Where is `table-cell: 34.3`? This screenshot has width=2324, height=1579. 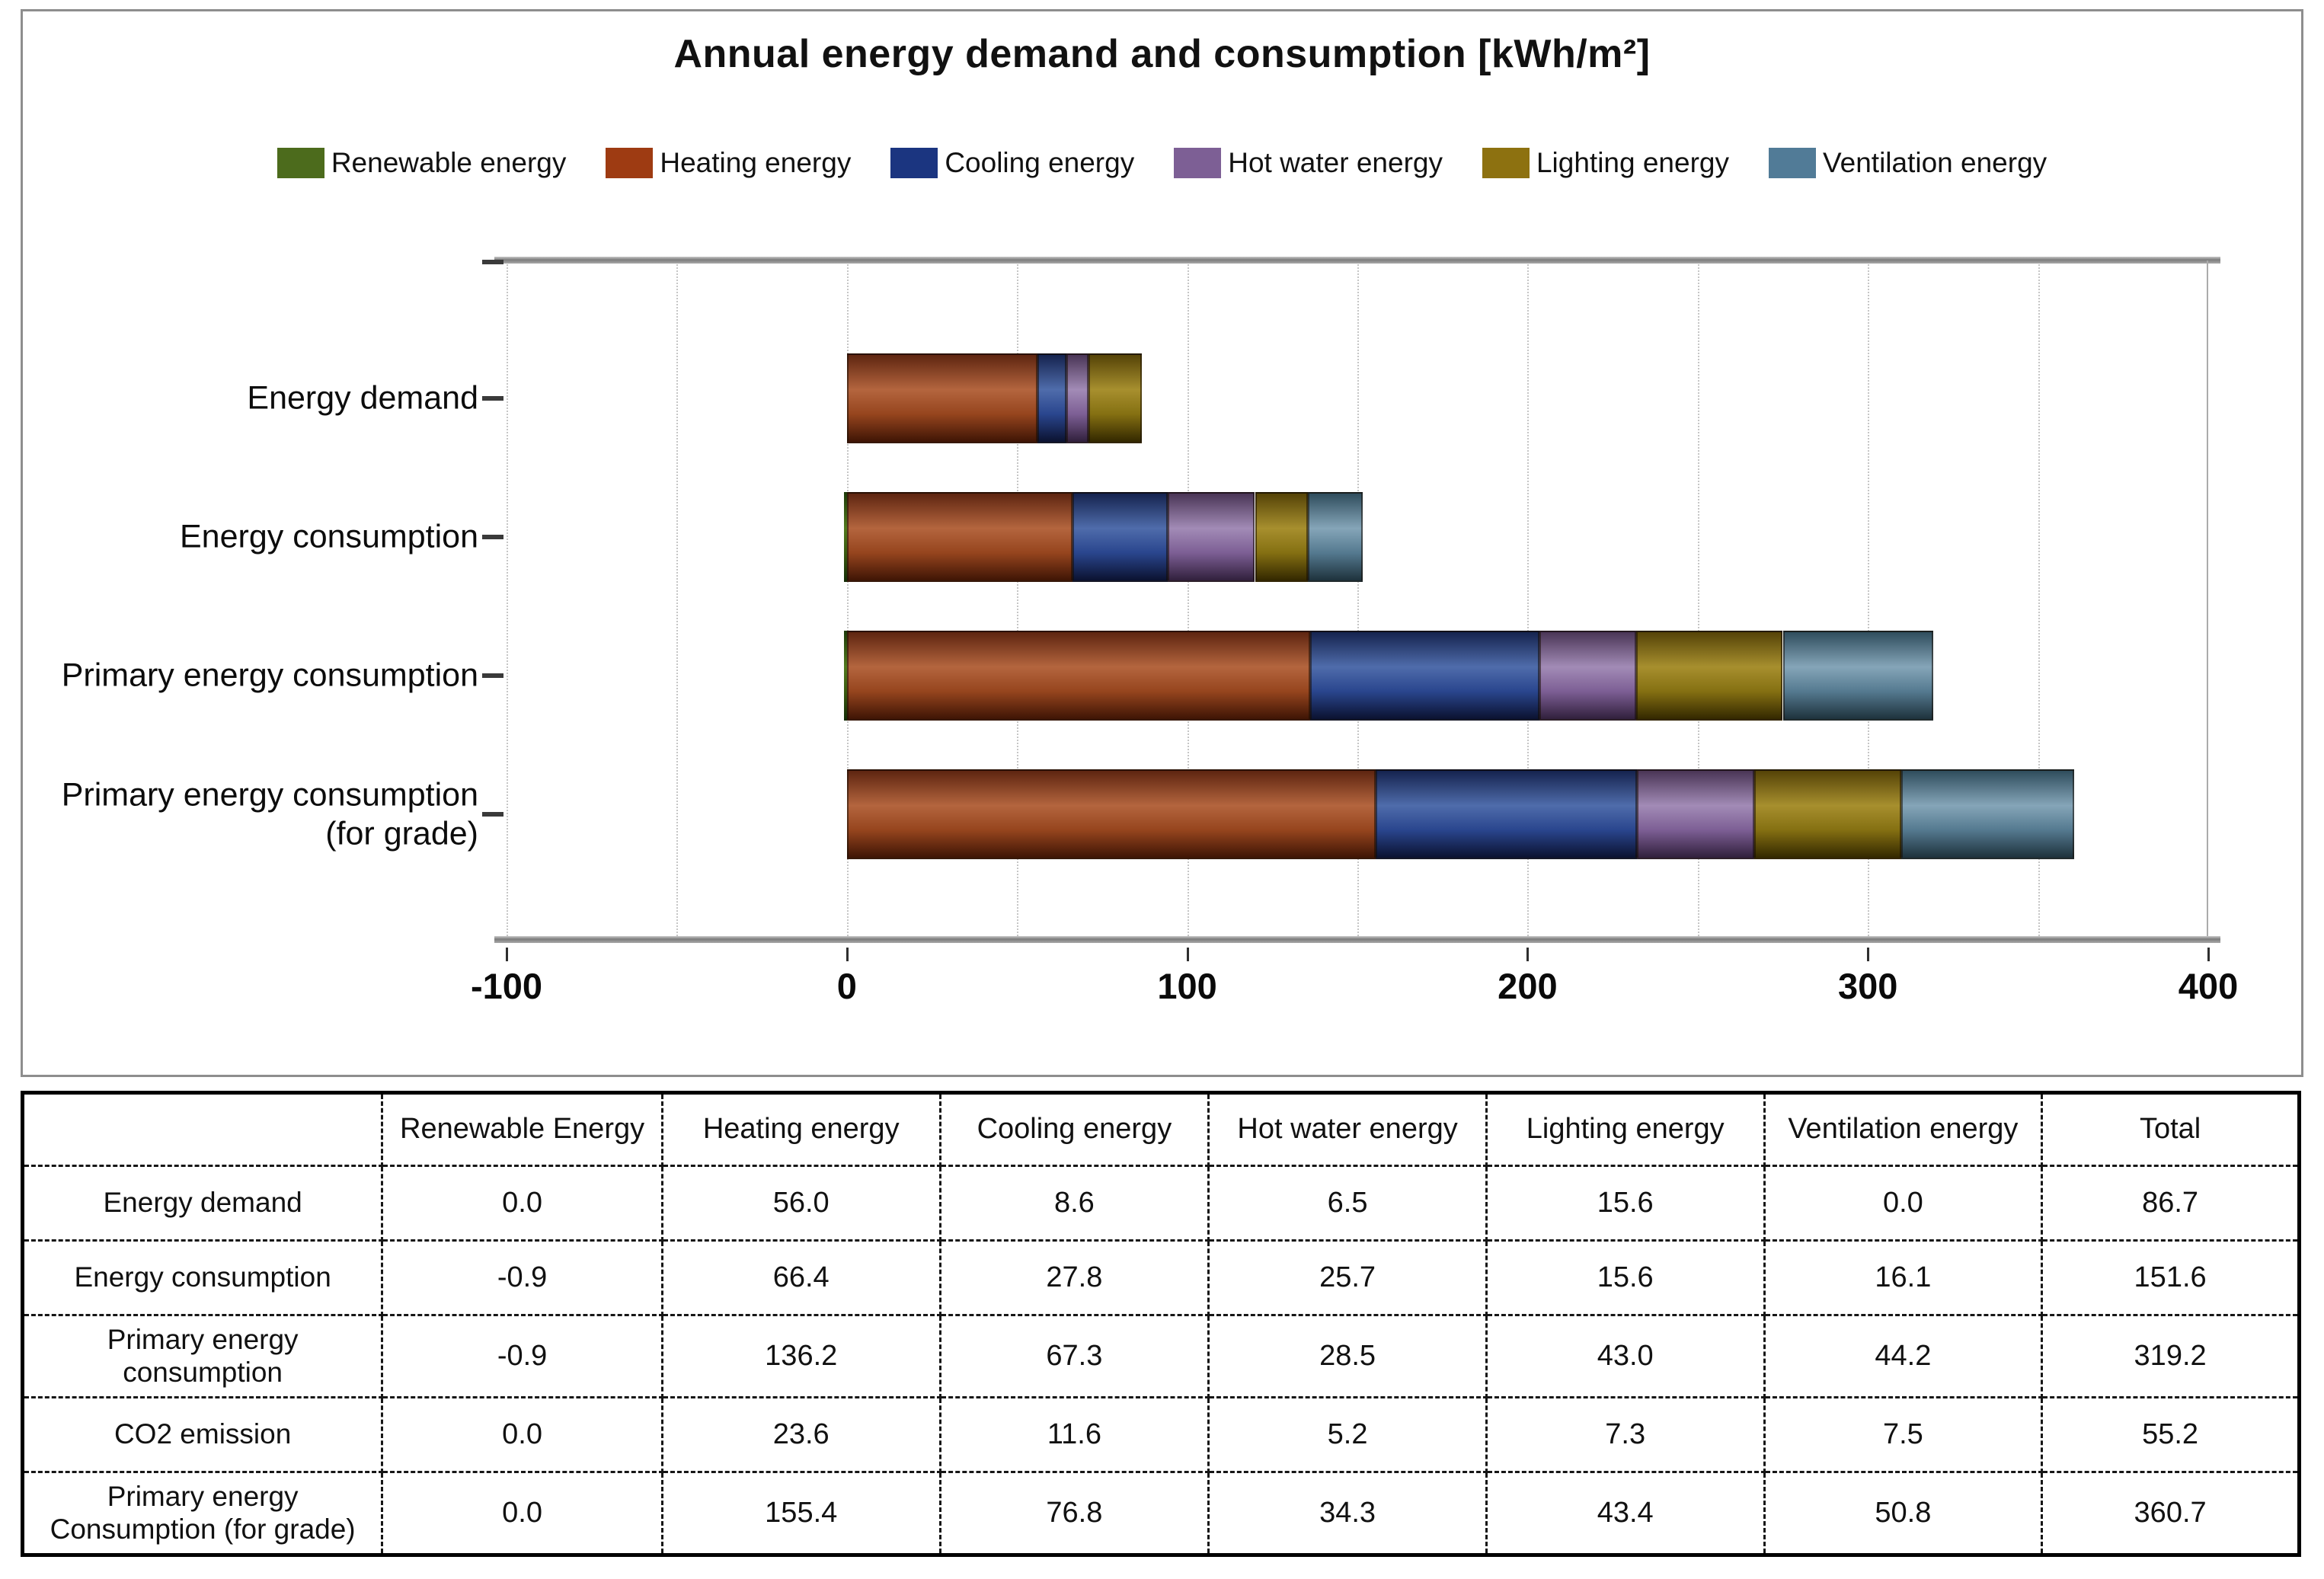
table-cell: 34.3 is located at coordinates (1347, 1514).